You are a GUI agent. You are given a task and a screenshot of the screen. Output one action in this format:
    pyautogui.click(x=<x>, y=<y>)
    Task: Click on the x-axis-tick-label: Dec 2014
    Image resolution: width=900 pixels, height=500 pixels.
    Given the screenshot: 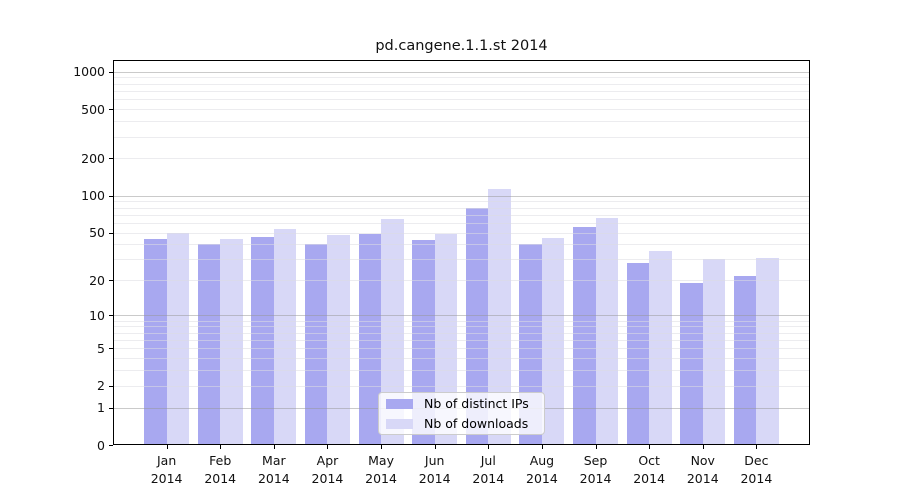 What is the action you would take?
    pyautogui.click(x=756, y=469)
    